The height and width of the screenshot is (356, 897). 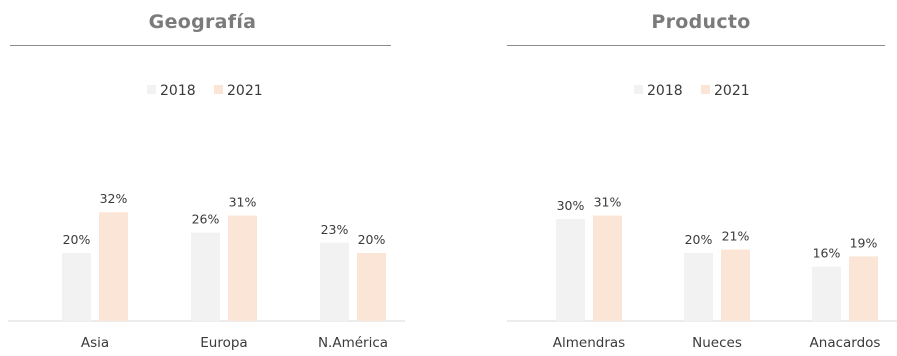 What do you see at coordinates (205, 276) in the screenshot?
I see `bar-europa-2018` at bounding box center [205, 276].